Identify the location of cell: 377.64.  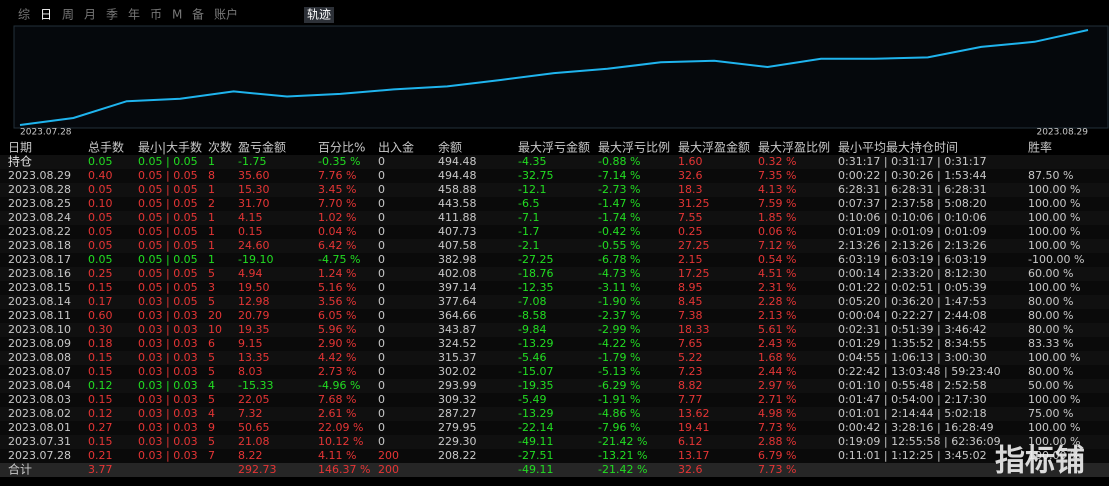
(457, 301).